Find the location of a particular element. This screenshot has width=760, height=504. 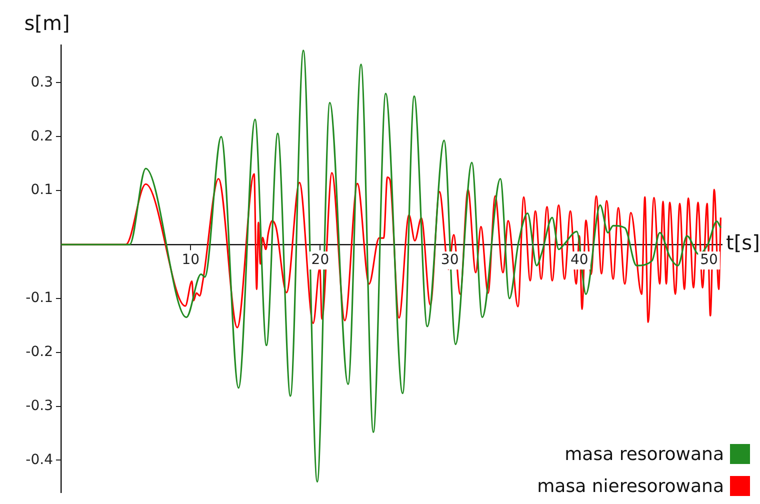

x-tick-label: 20 is located at coordinates (320, 260).